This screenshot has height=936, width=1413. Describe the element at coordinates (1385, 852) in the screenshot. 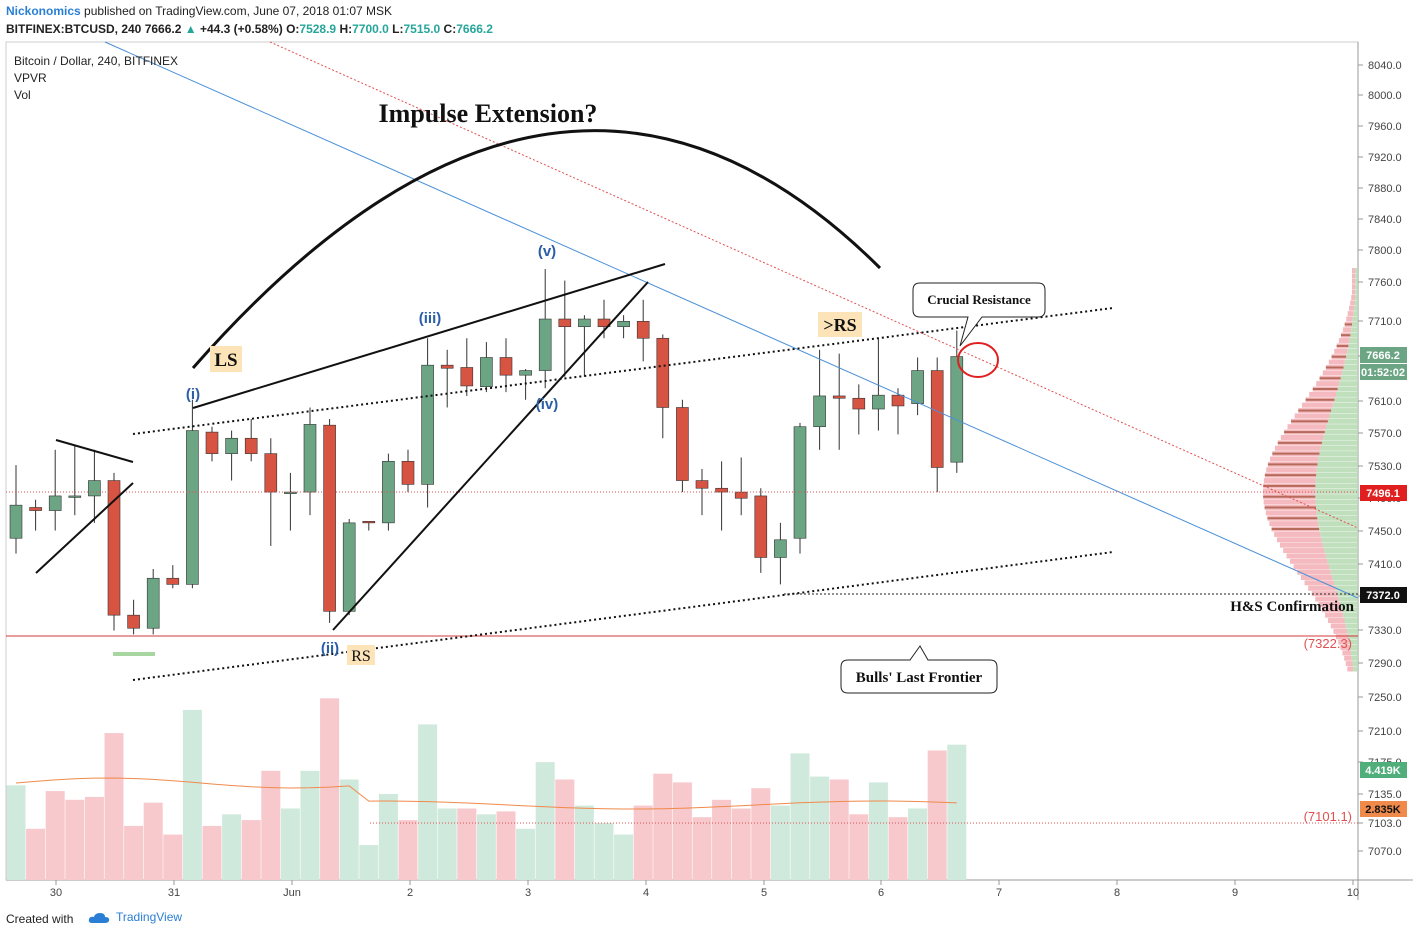

I see `price-tick-label: 7070.0` at that location.